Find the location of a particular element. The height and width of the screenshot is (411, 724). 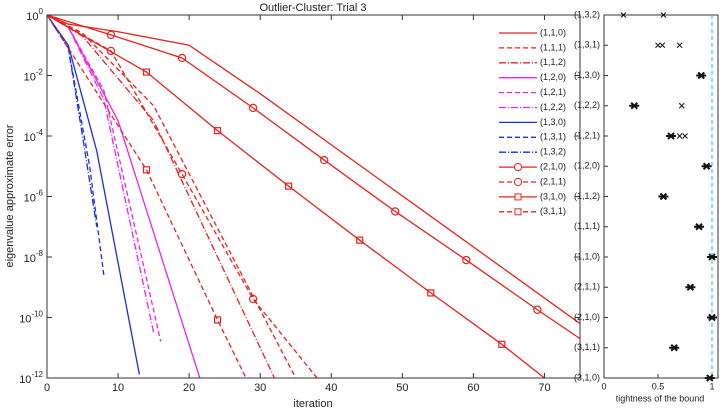

y-tick-label: (1,3,2) is located at coordinates (587, 14).